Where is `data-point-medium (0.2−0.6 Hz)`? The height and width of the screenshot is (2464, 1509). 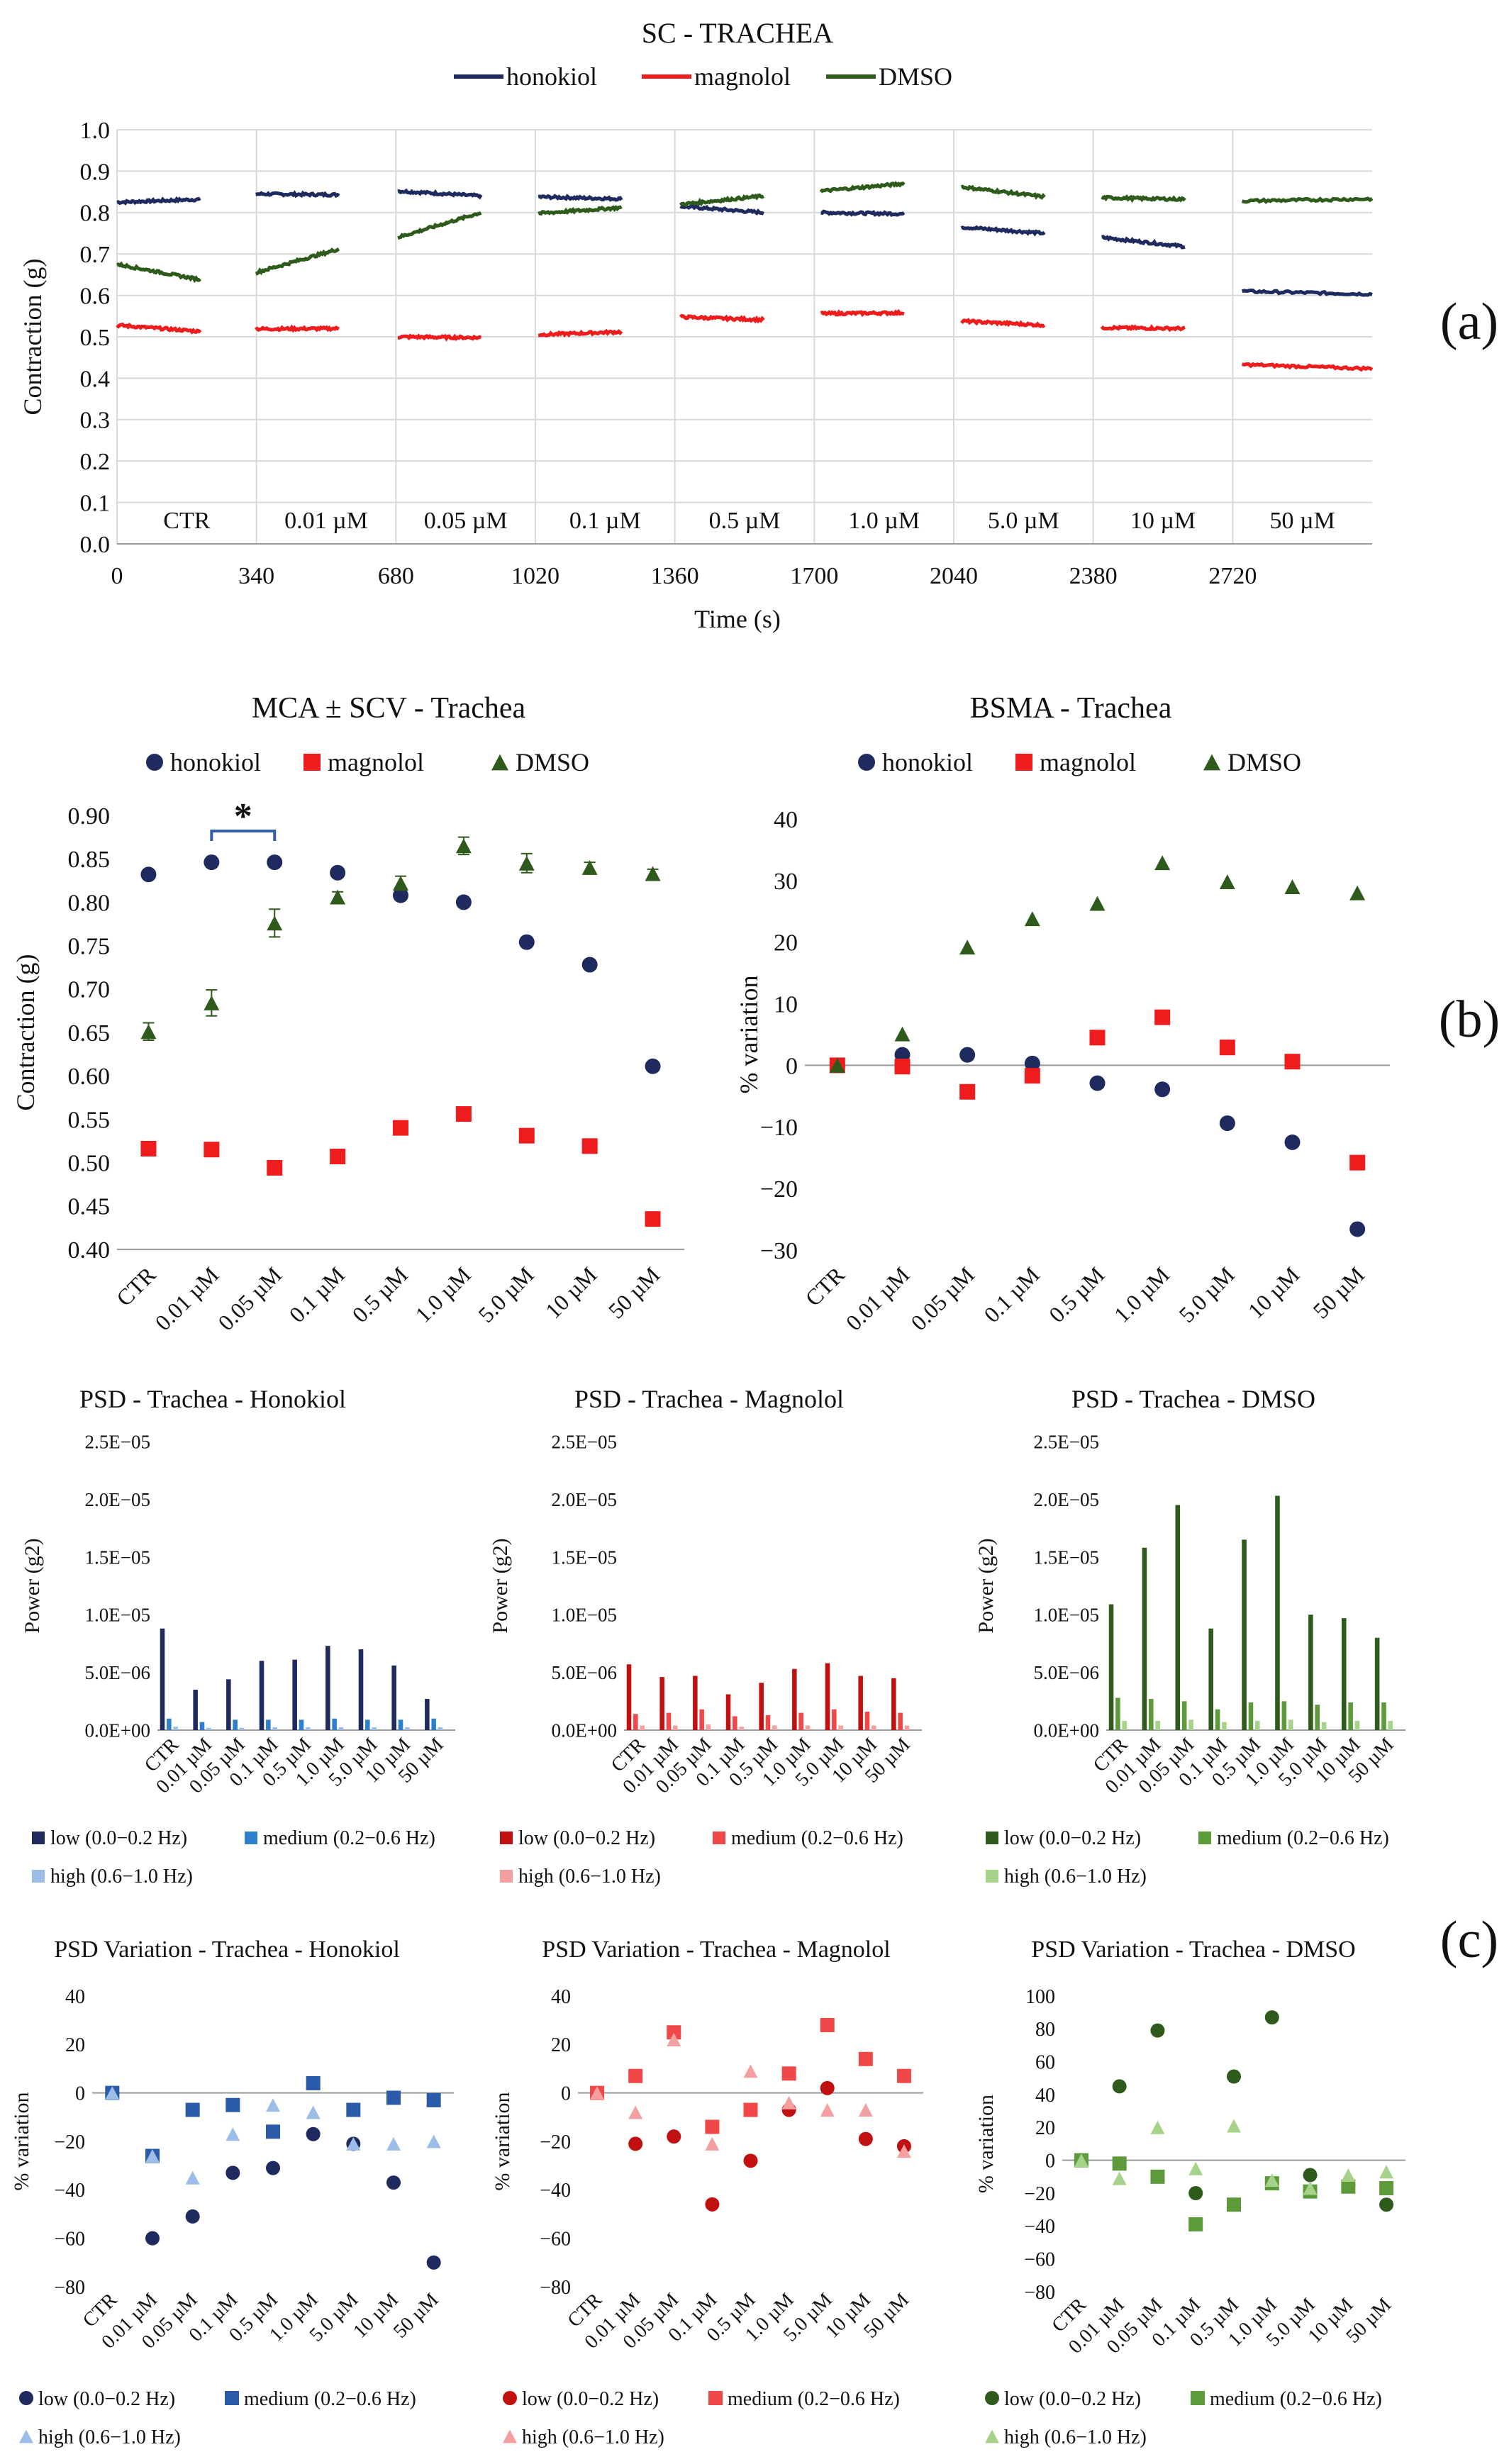
data-point-medium (0.2−0.6 Hz) is located at coordinates (635, 2075).